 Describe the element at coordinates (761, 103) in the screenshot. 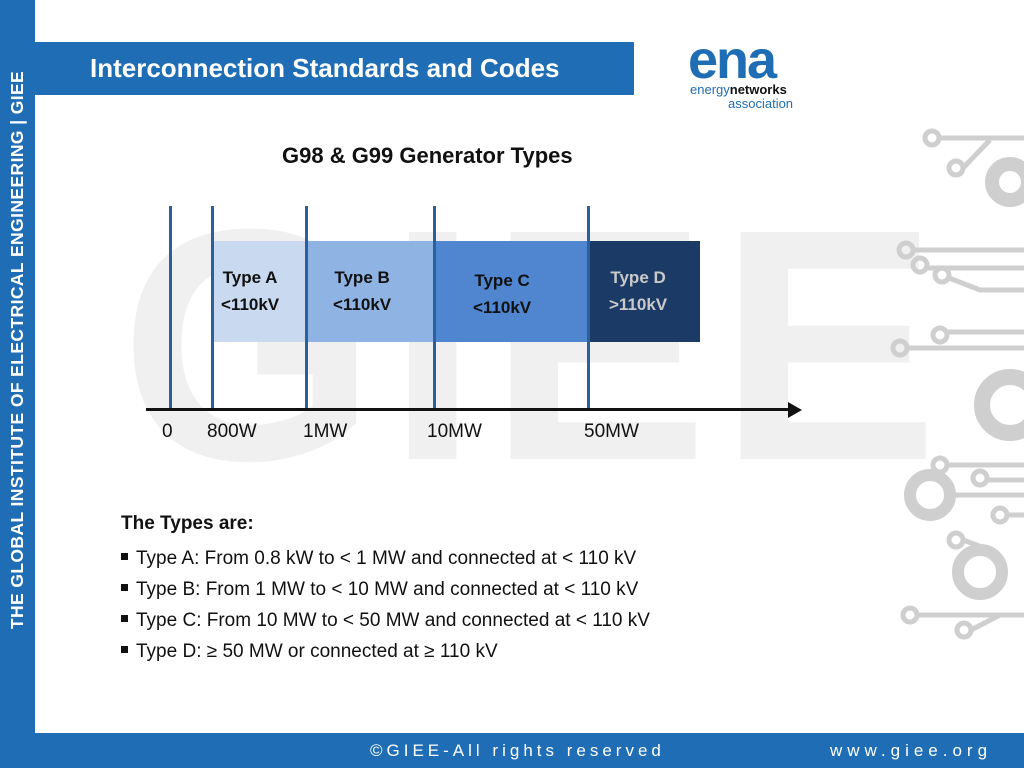

I see `logo-line2: association` at that location.